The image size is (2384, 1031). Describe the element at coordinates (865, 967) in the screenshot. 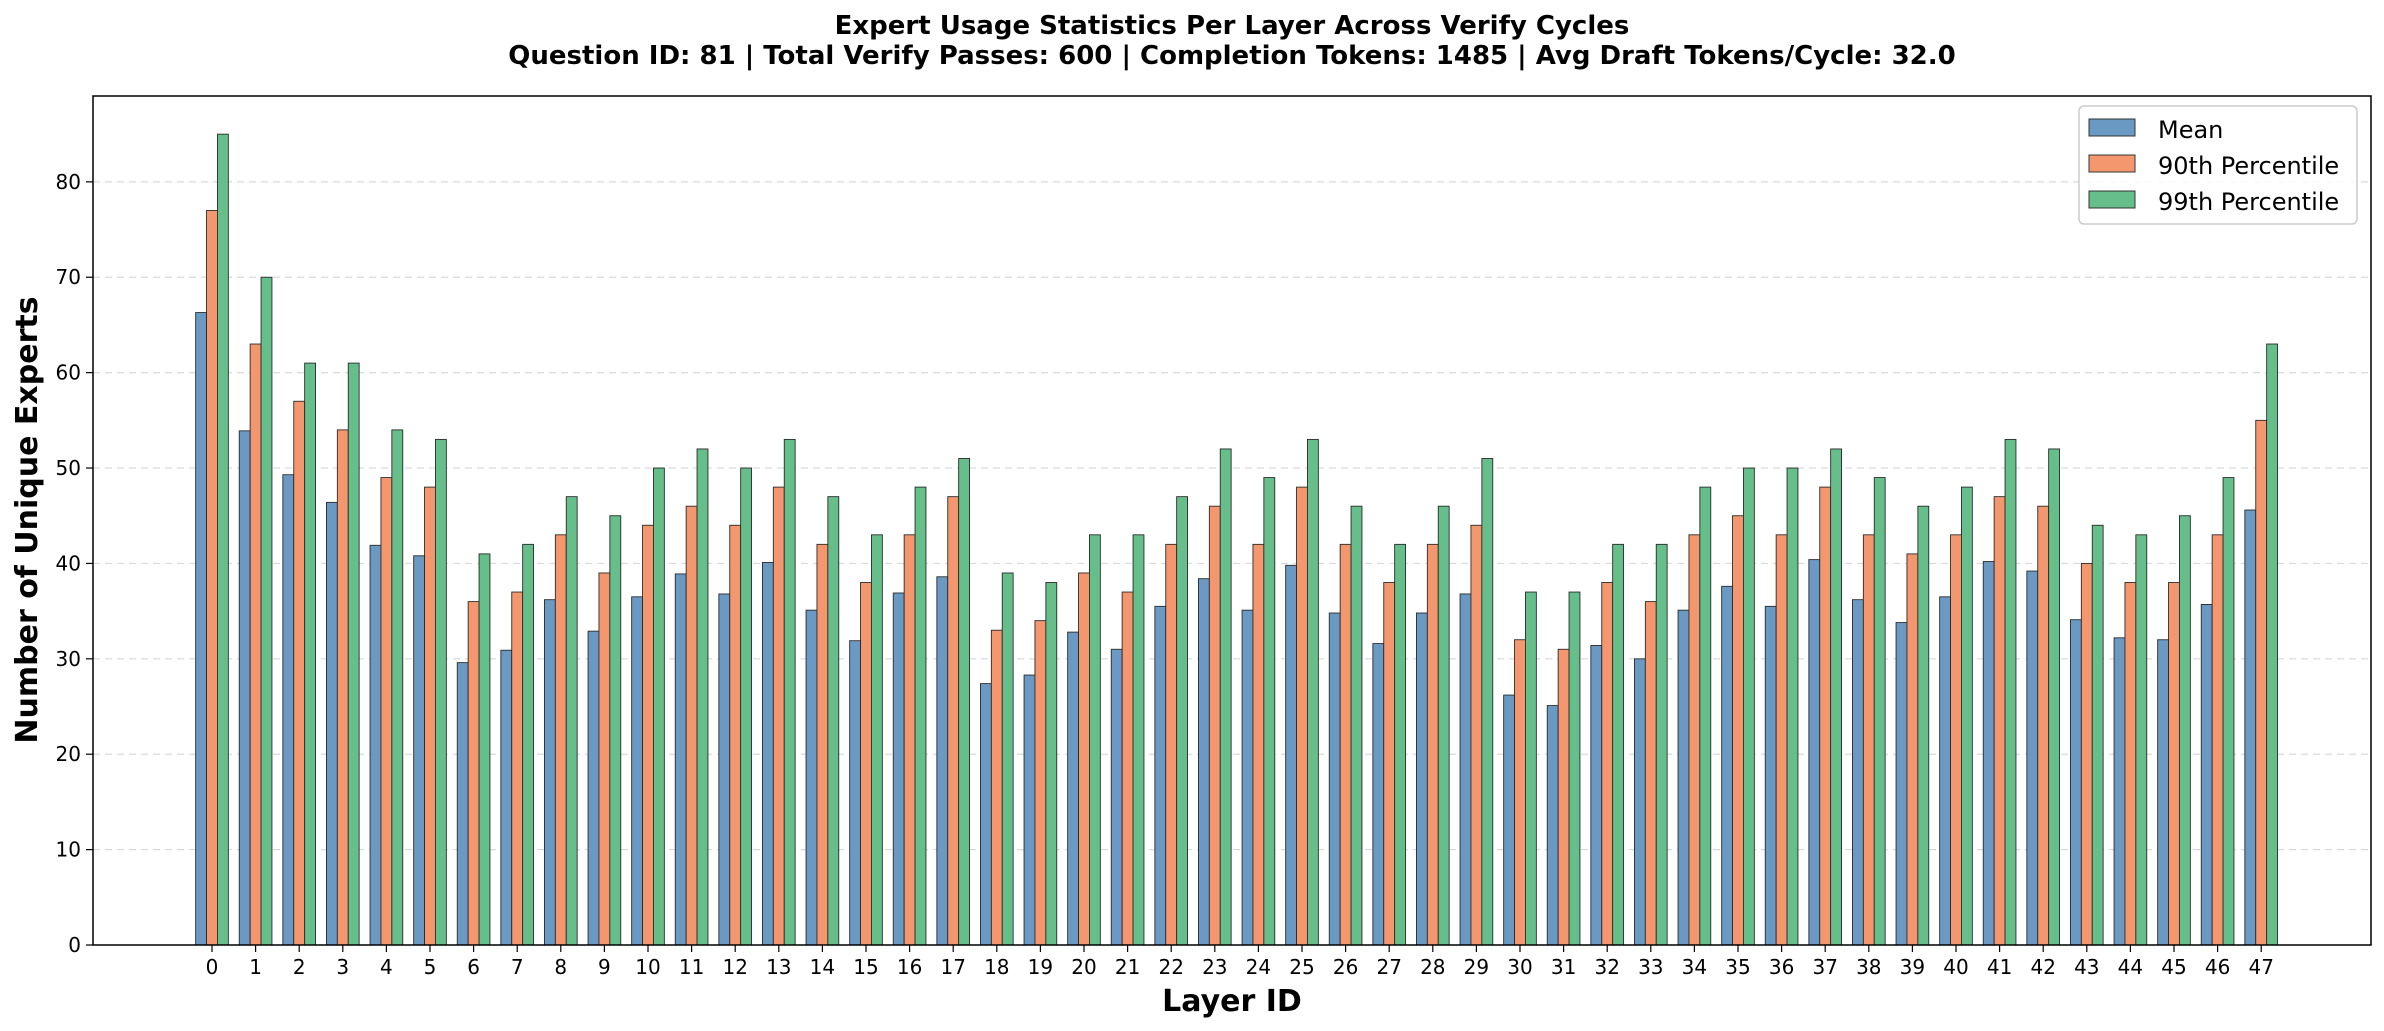

I see `x-tick-label-15: 15` at that location.